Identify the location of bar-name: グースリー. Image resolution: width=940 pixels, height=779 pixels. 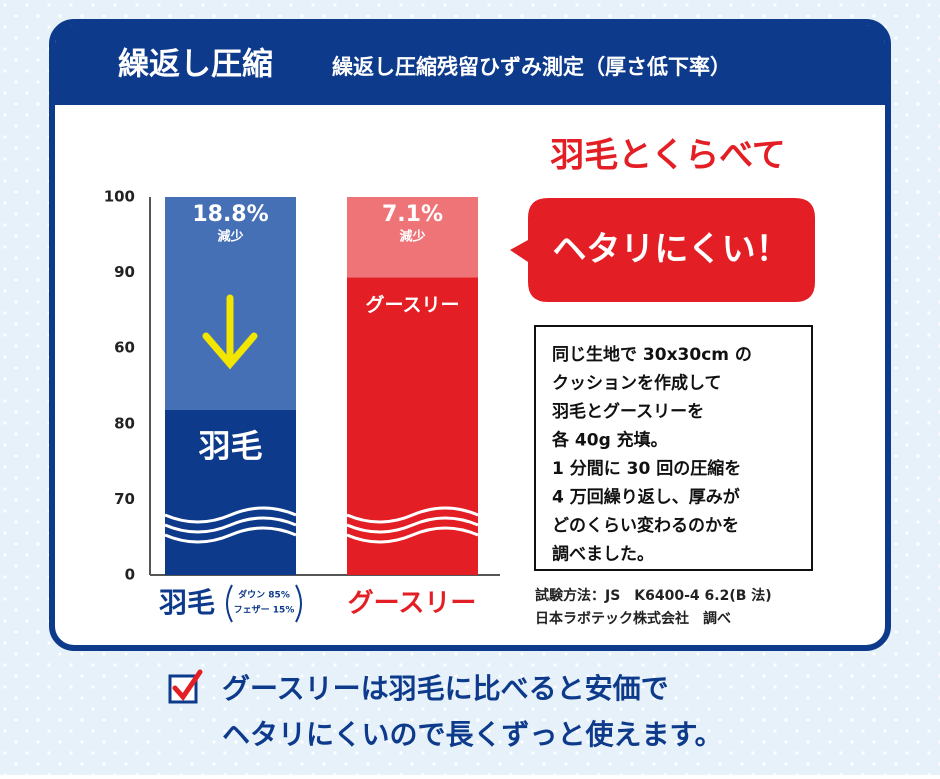
(412, 604).